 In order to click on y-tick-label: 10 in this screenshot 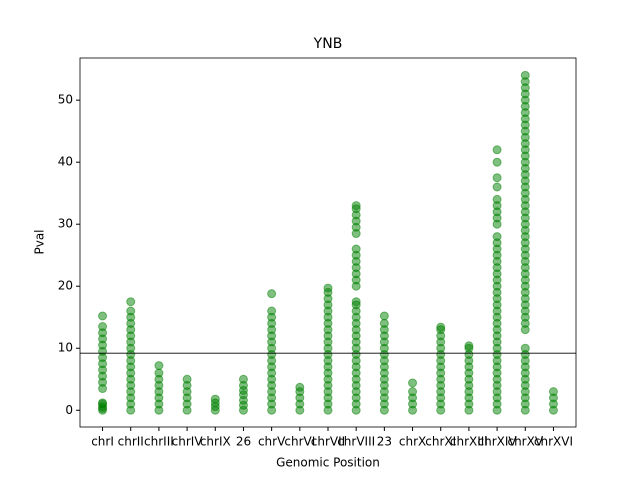, I will do `click(65, 348)`.